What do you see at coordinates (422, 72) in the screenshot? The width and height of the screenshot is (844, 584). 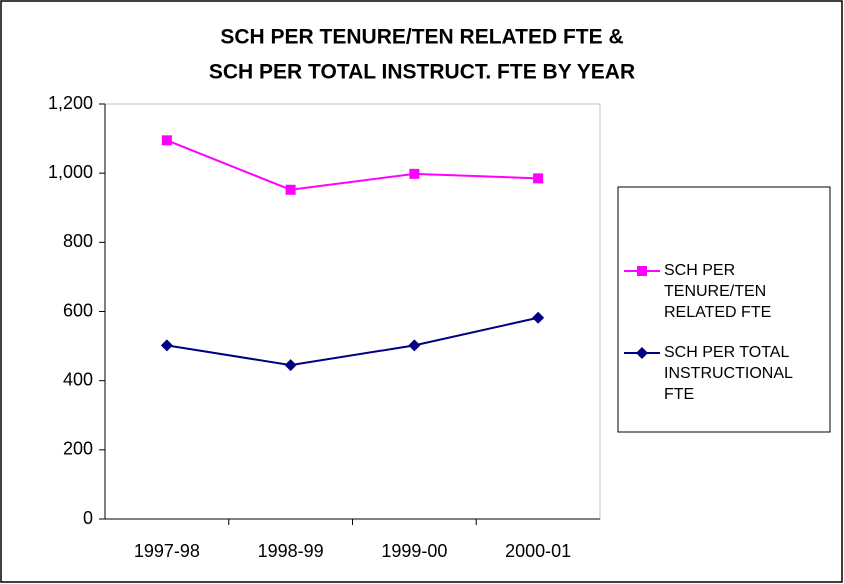 I see `chart-title: SCH PER TOTAL INSTRUCT. FTE BY YEAR` at bounding box center [422, 72].